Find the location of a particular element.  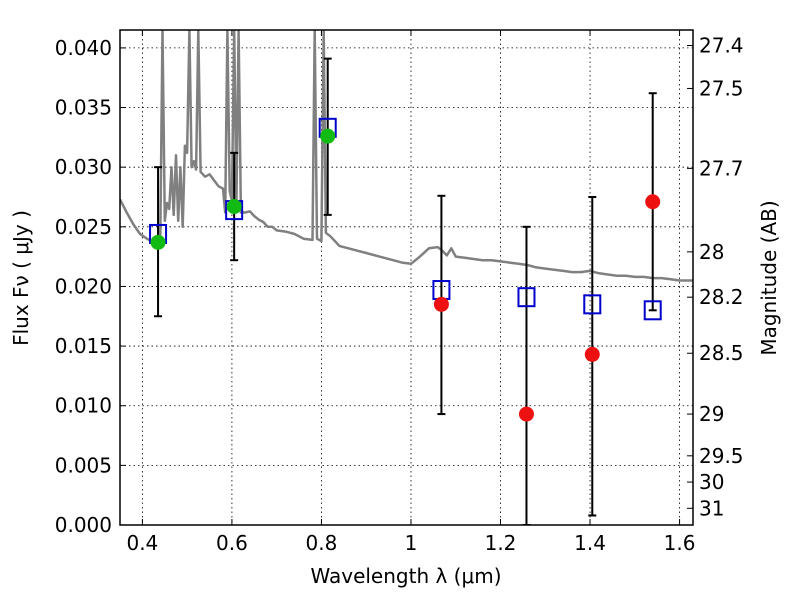

x-tick-label: 1.4 is located at coordinates (590, 543).